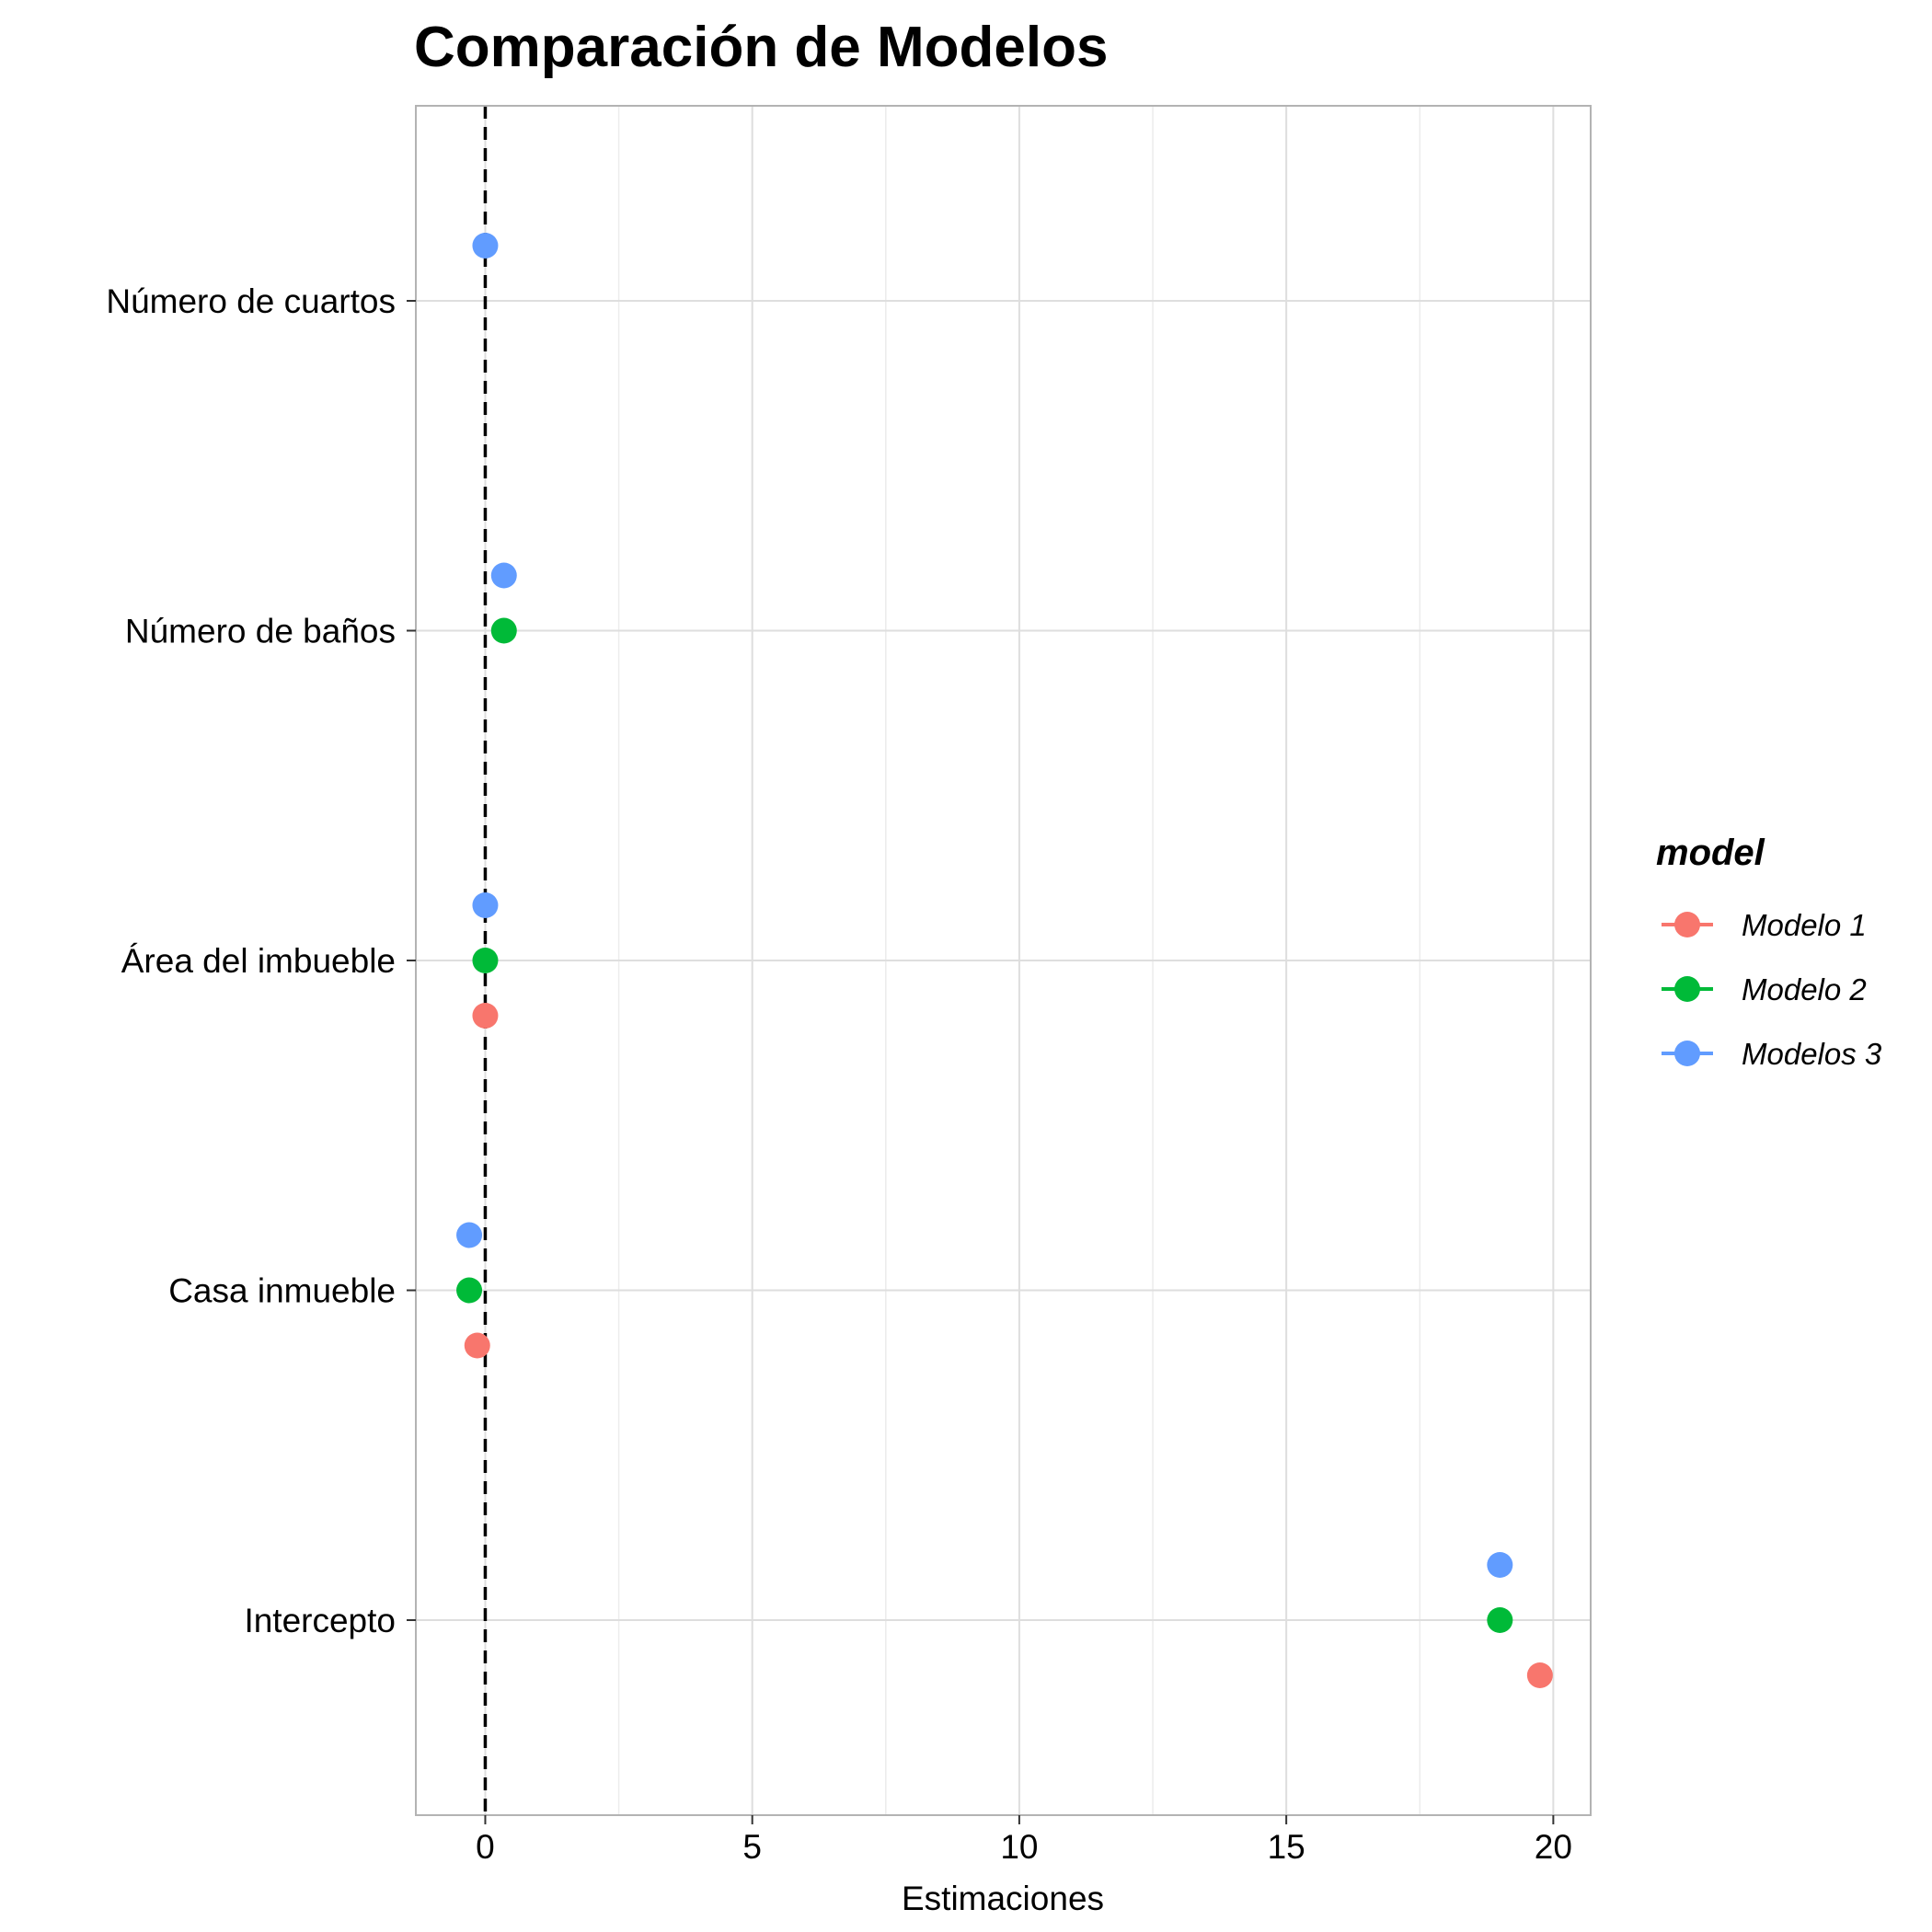 This screenshot has width=1932, height=1932. I want to click on x-axis: 0 5 10 15 20, so click(1024, 1840).